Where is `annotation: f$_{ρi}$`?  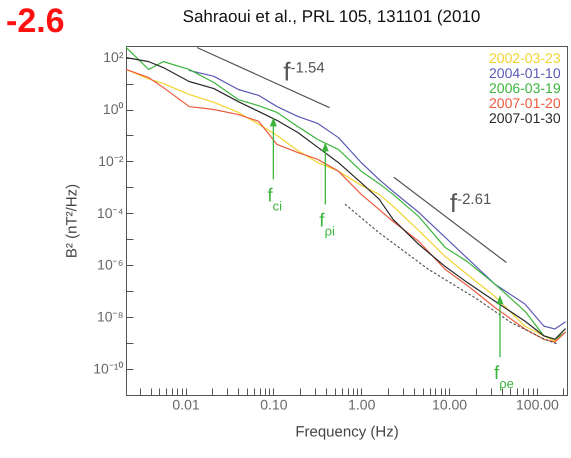 annotation: f$_{ρi}$ is located at coordinates (327, 224).